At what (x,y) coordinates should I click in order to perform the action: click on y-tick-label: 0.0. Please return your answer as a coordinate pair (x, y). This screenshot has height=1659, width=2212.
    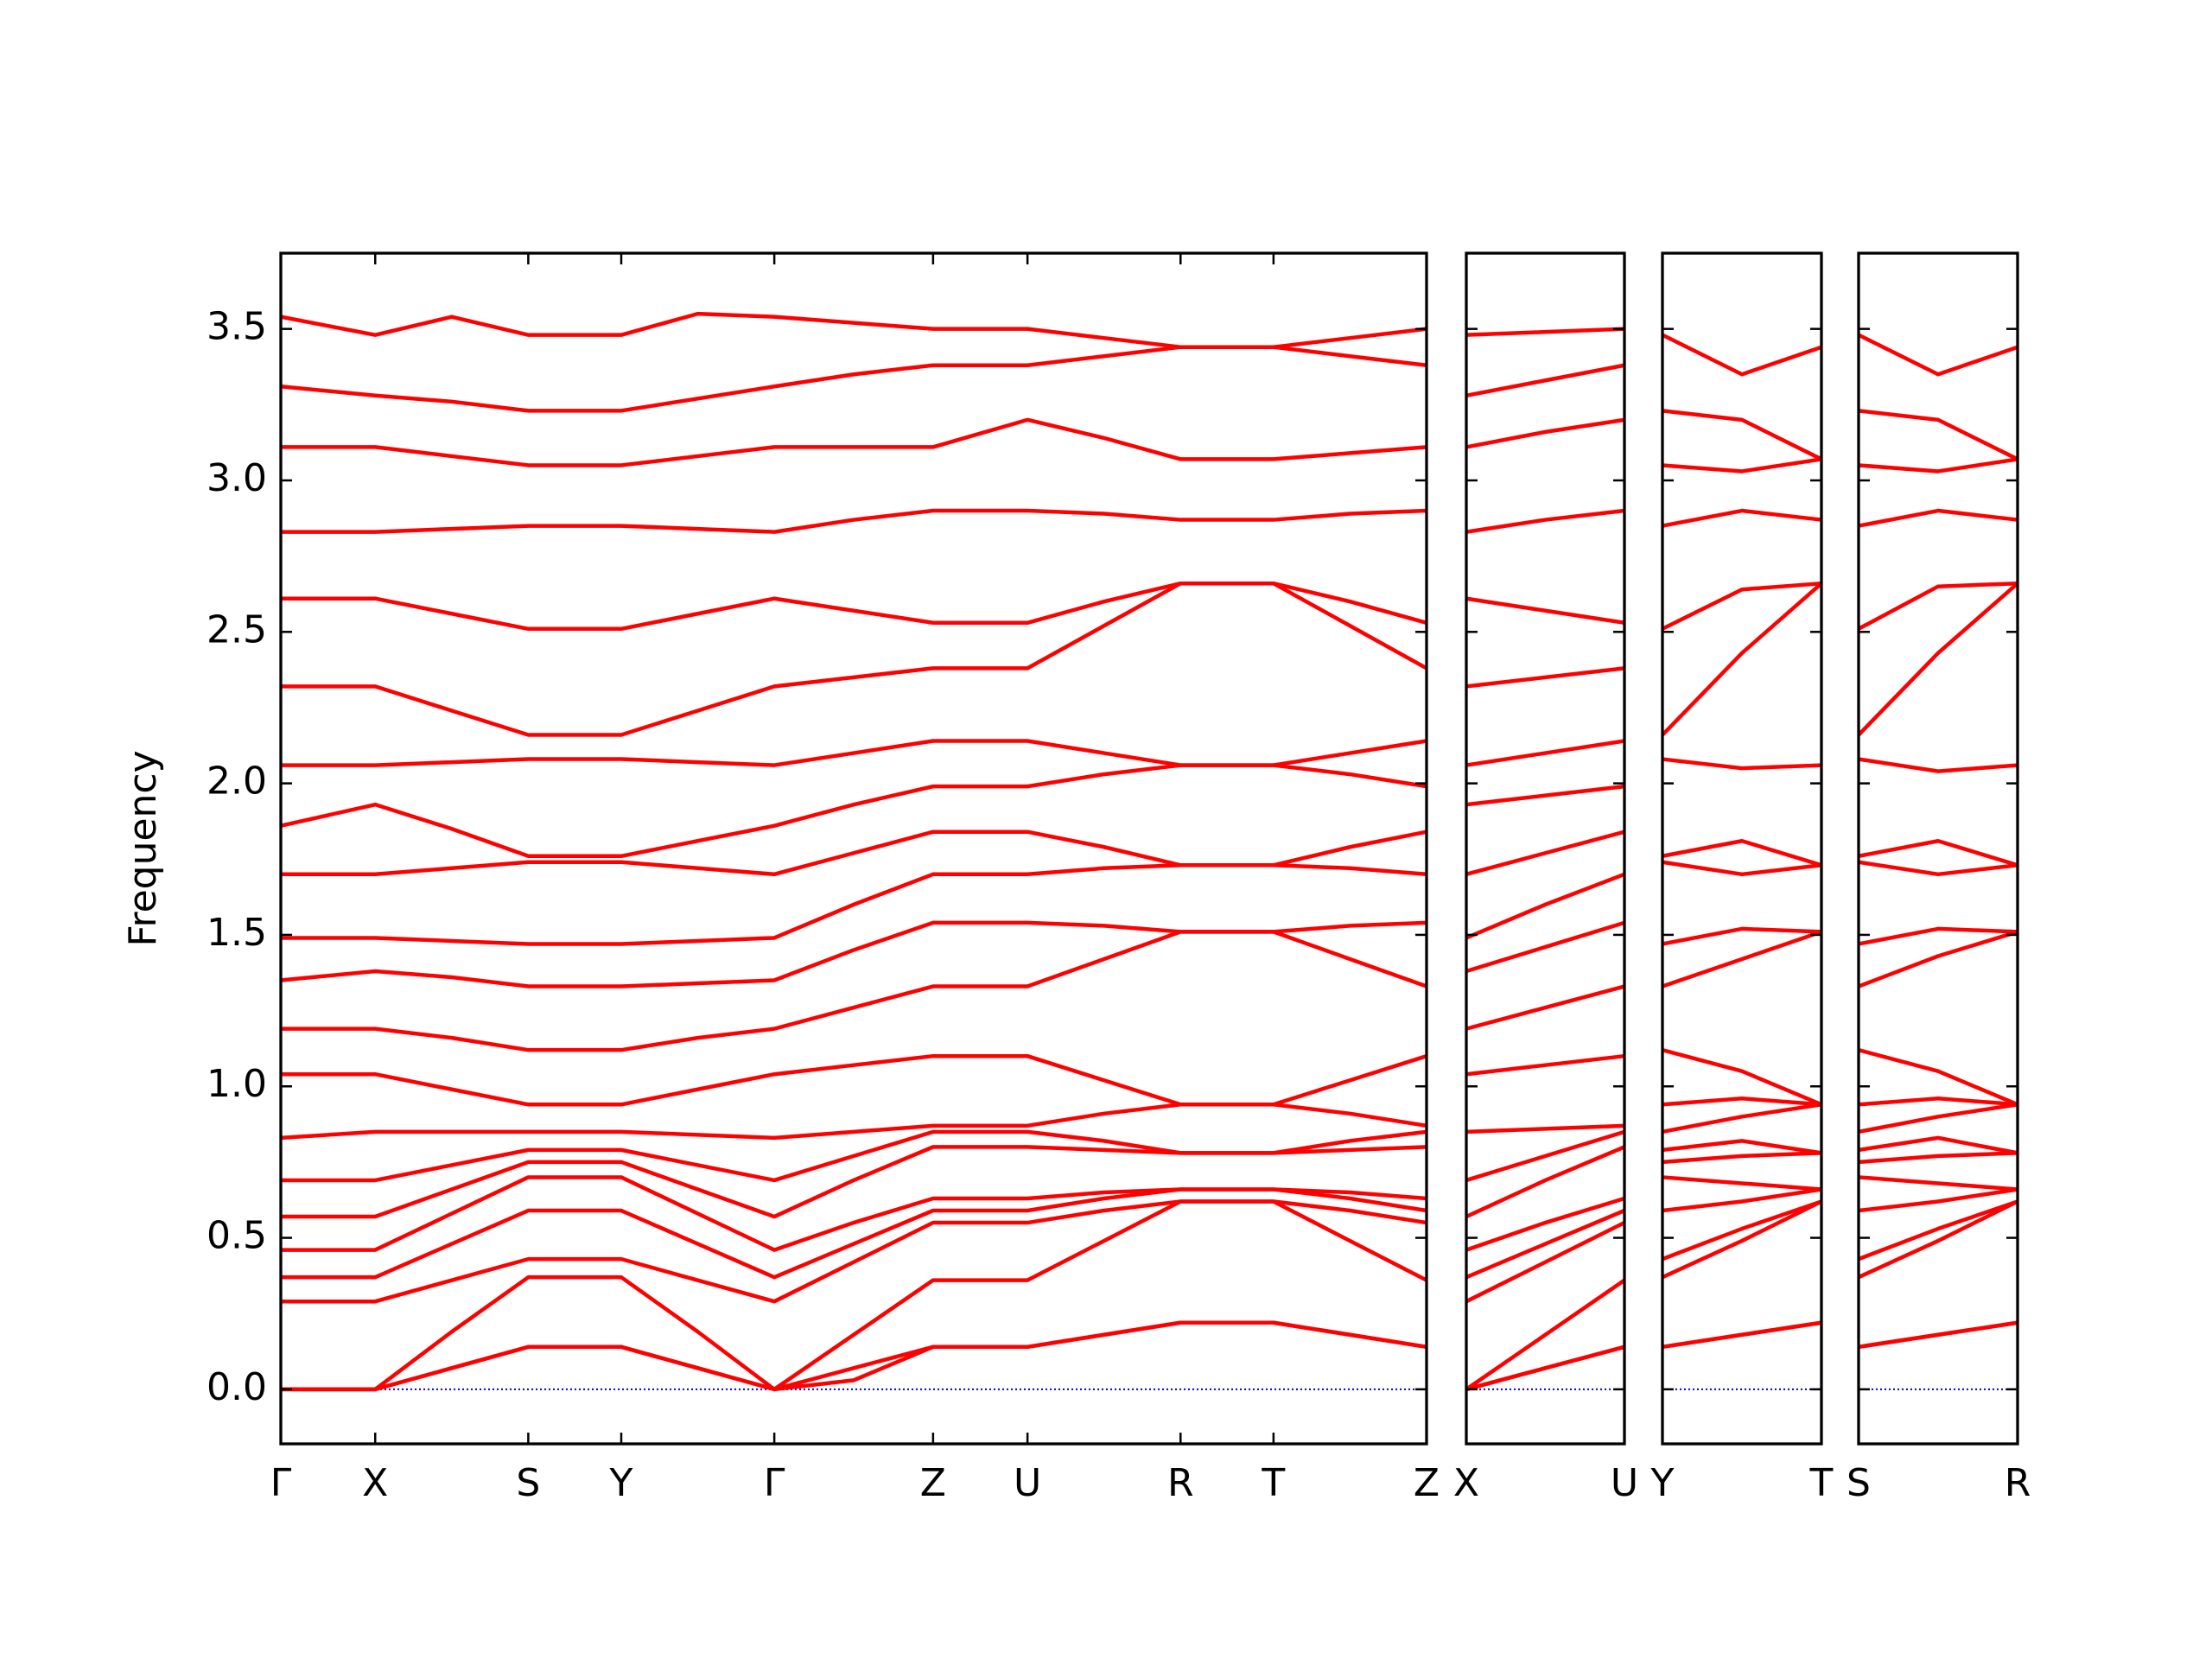
    Looking at the image, I should click on (237, 1387).